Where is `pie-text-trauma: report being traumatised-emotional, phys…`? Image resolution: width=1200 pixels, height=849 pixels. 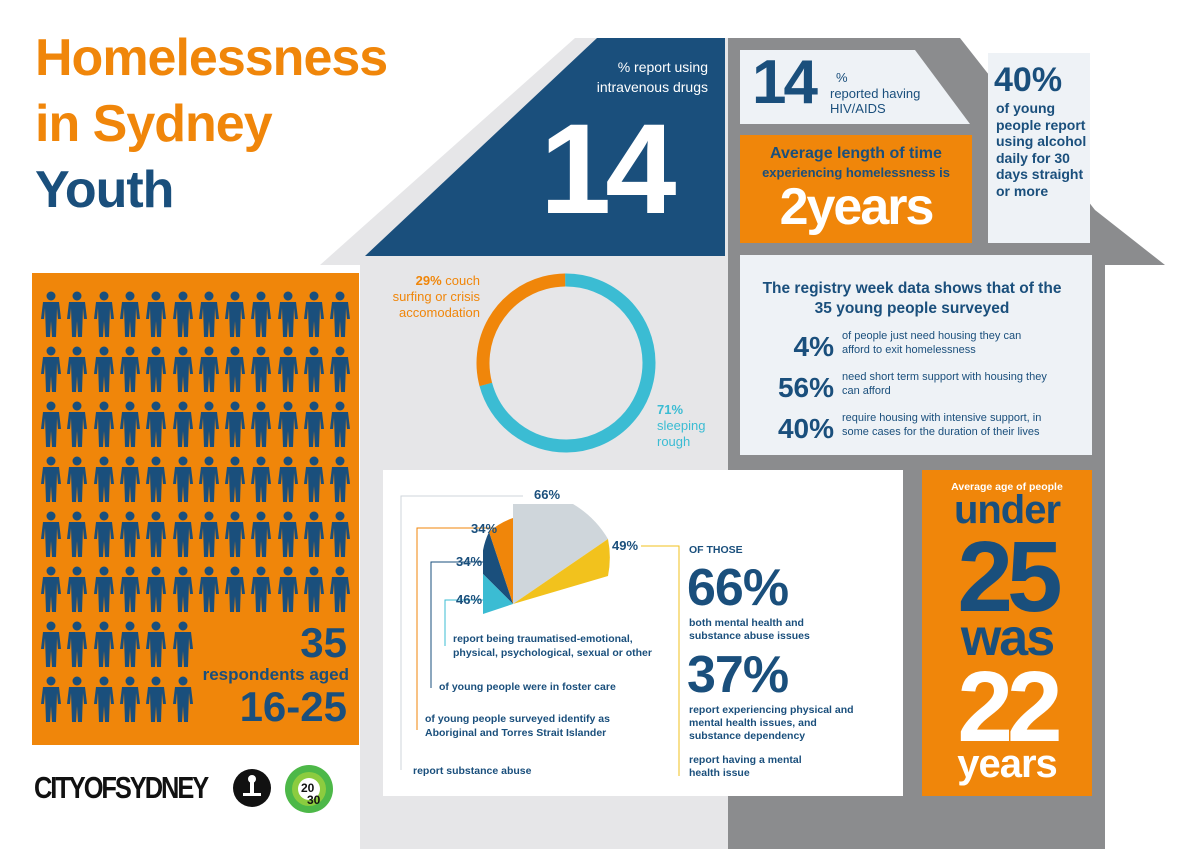
pie-text-trauma: report being traumatised-emotional, phys… is located at coordinates (552, 646).